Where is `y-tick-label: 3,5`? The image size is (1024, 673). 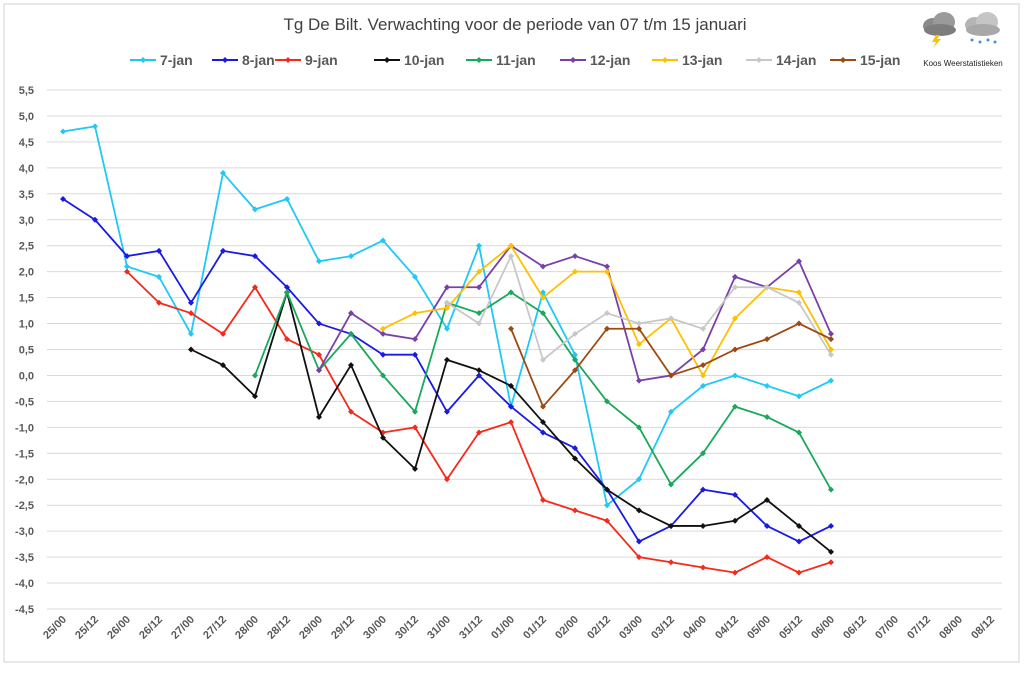 y-tick-label: 3,5 is located at coordinates (26, 195).